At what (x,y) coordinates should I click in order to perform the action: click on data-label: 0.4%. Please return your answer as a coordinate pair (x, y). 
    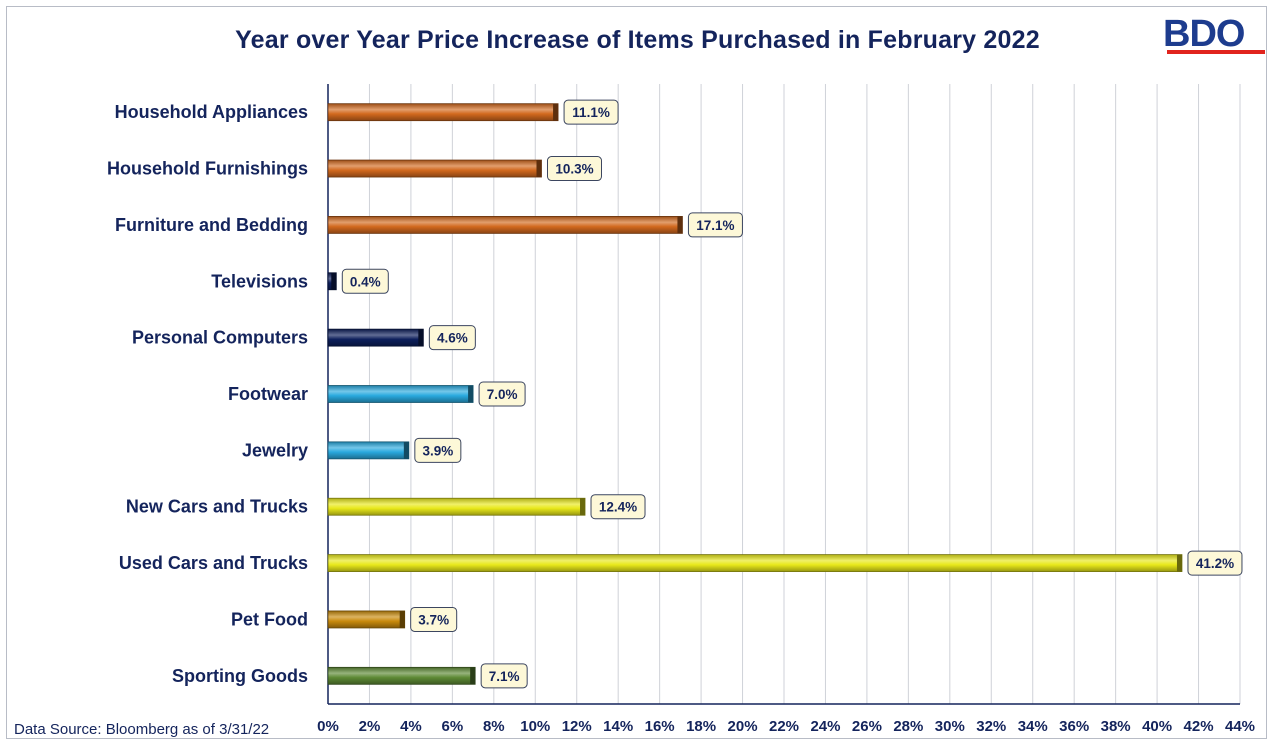
    Looking at the image, I should click on (365, 281).